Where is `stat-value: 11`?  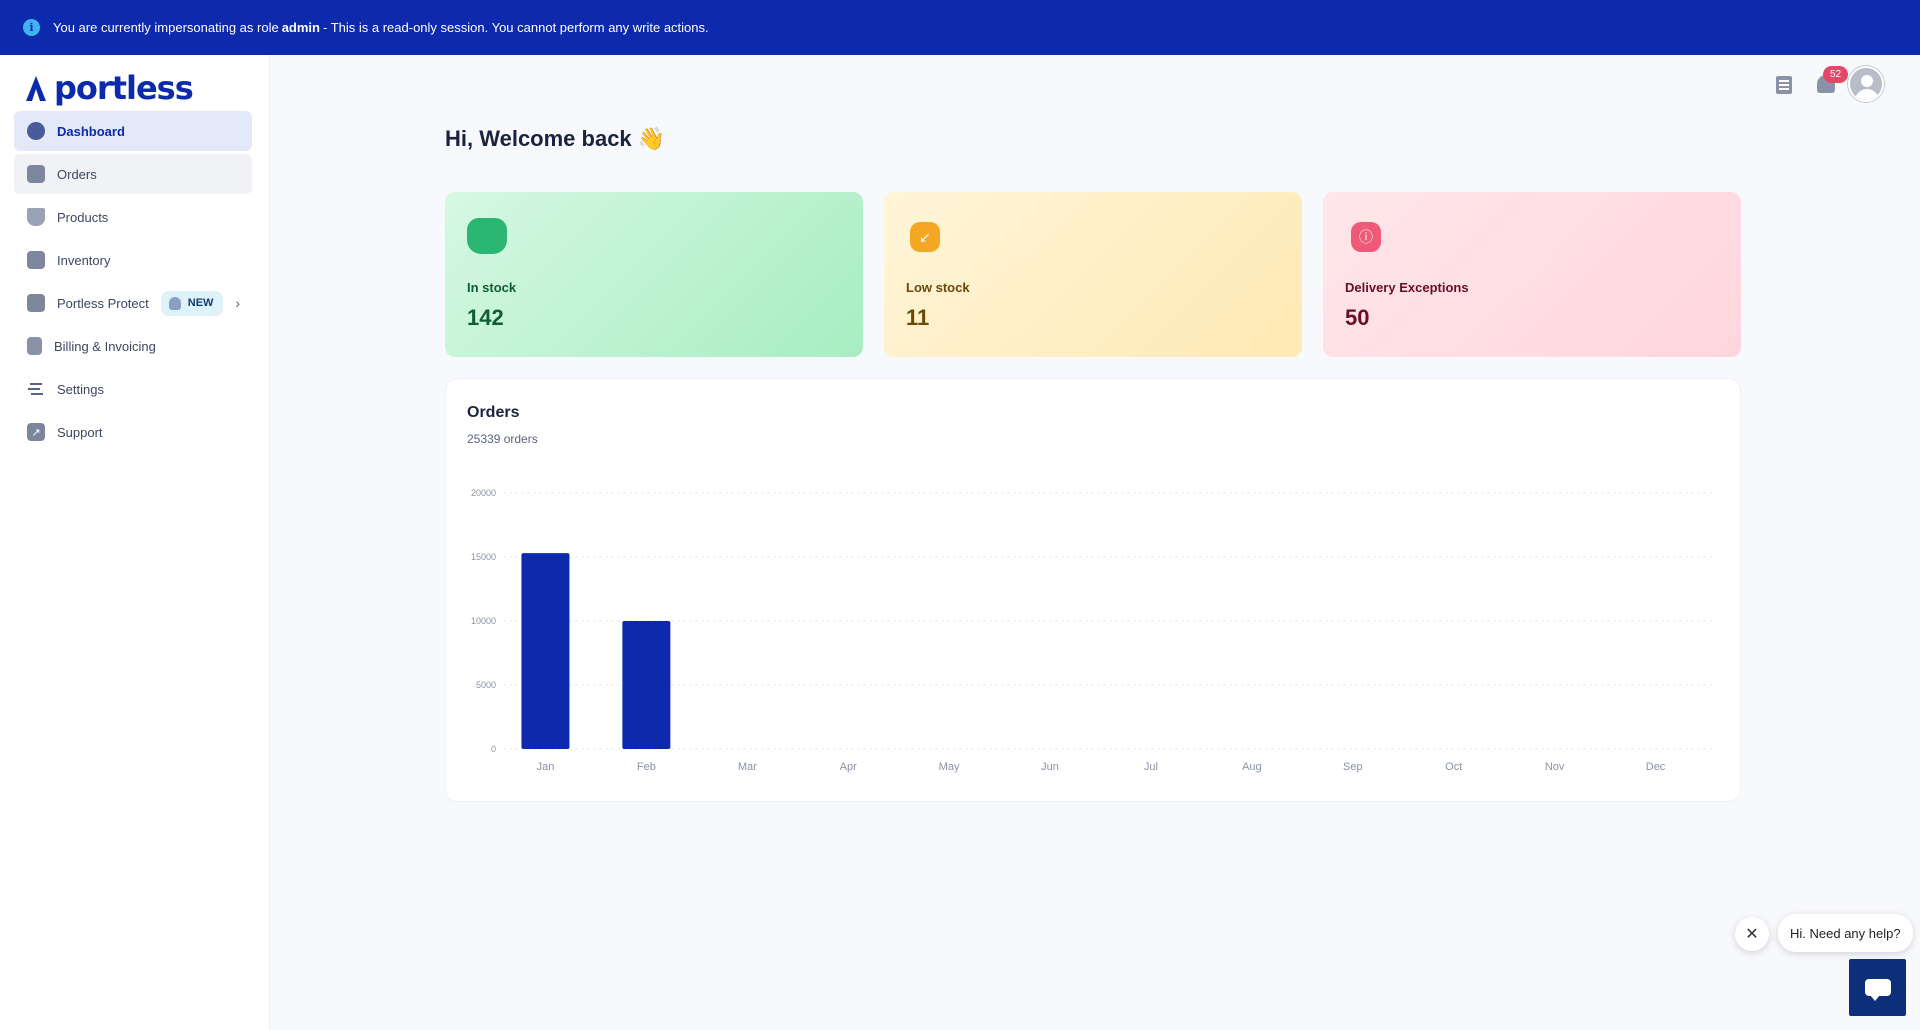 stat-value: 11 is located at coordinates (918, 317).